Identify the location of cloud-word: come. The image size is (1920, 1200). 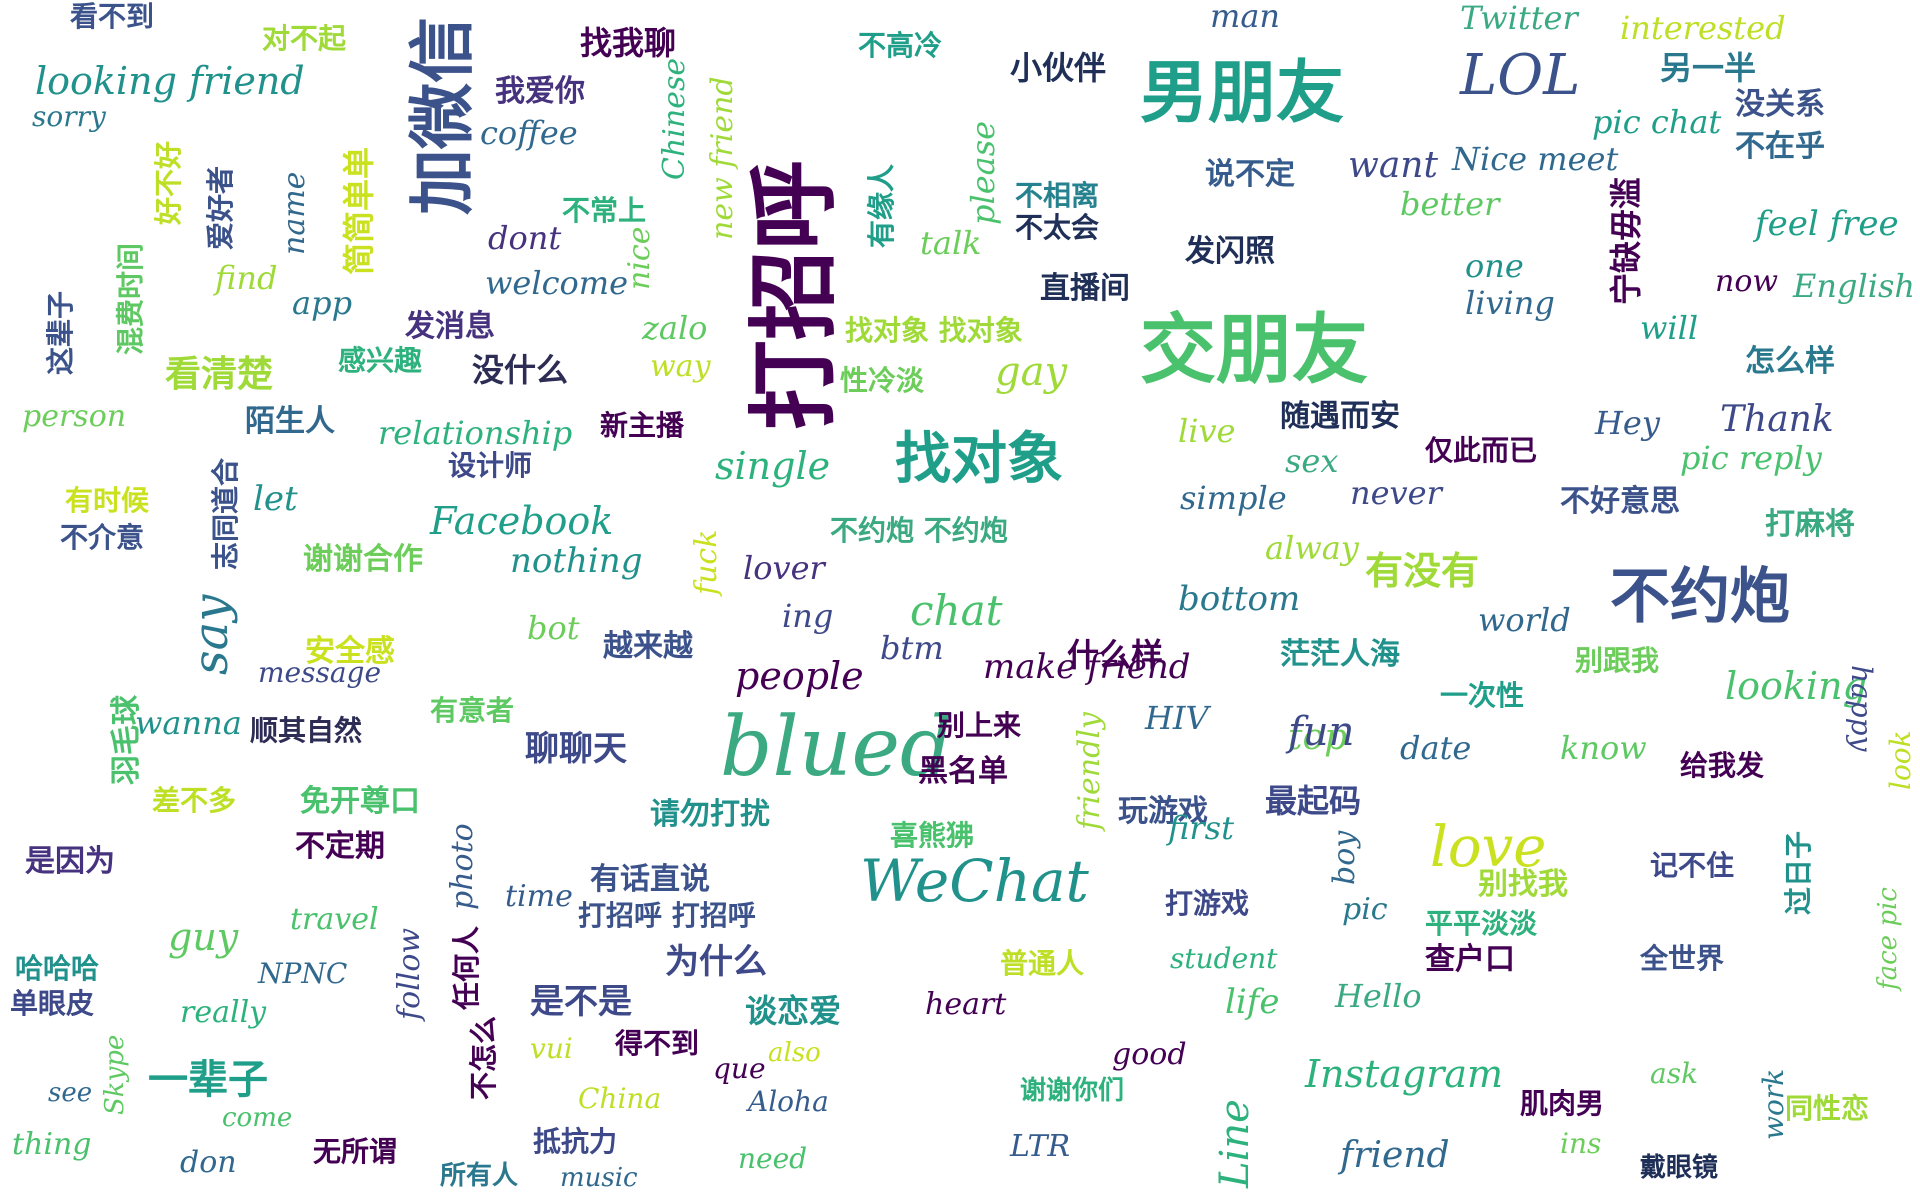
(257, 1118).